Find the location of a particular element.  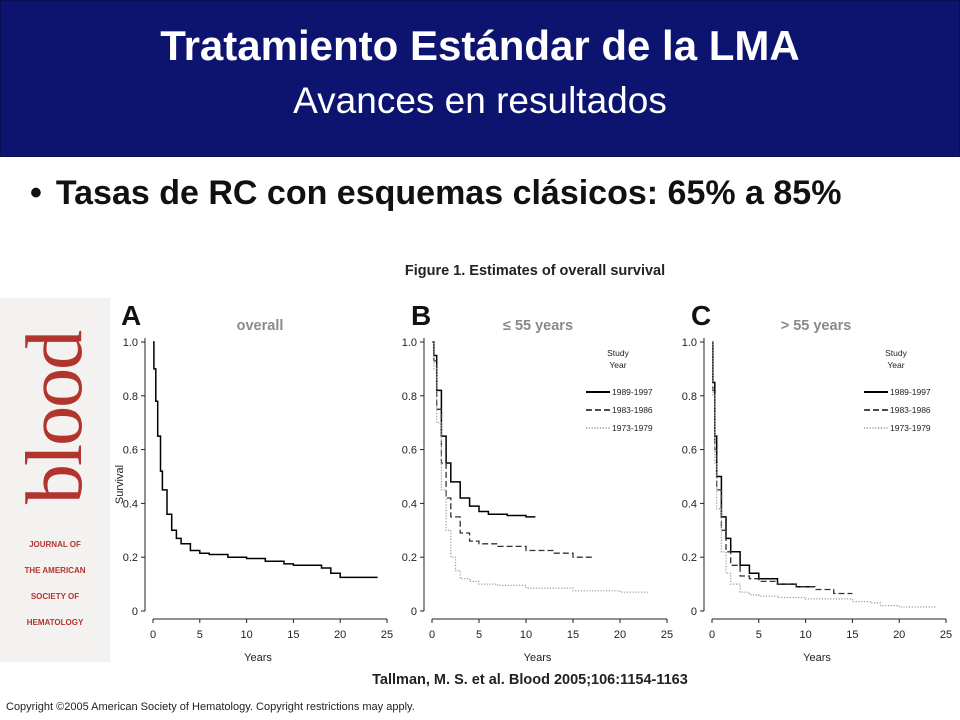

panel-b-legend-title: Study is located at coordinates (618, 353).